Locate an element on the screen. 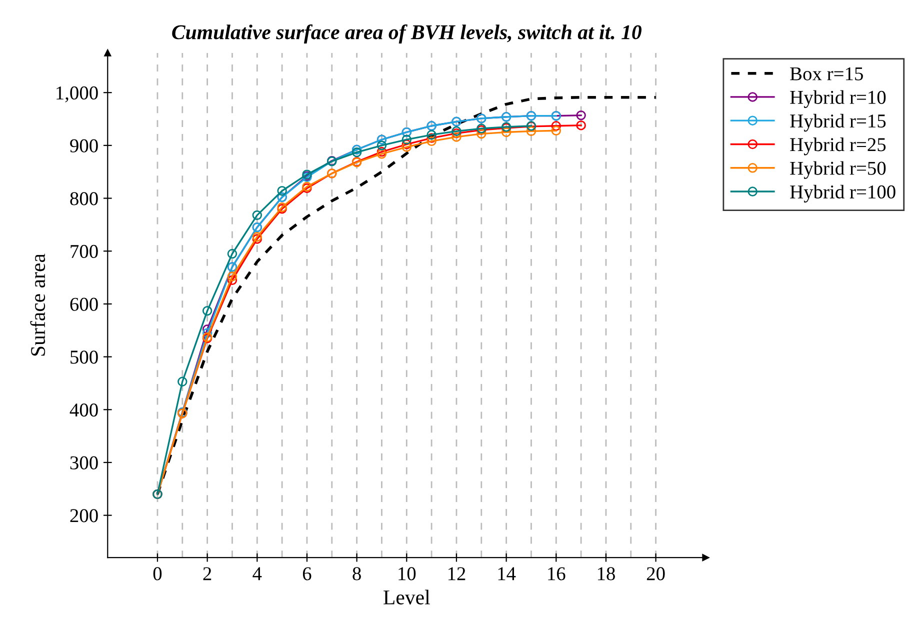 The width and height of the screenshot is (920, 623). y-tick-label: 500 is located at coordinates (84, 357).